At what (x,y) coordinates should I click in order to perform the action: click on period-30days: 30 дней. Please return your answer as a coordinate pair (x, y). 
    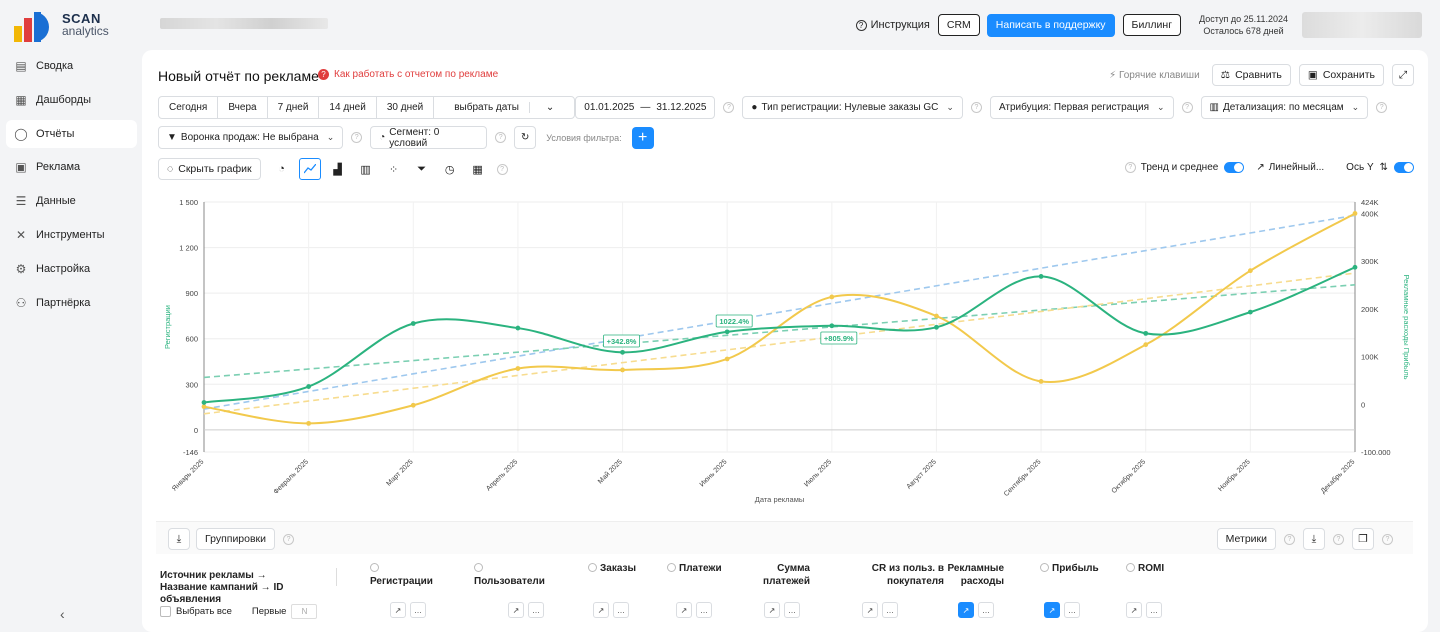
    Looking at the image, I should click on (406, 107).